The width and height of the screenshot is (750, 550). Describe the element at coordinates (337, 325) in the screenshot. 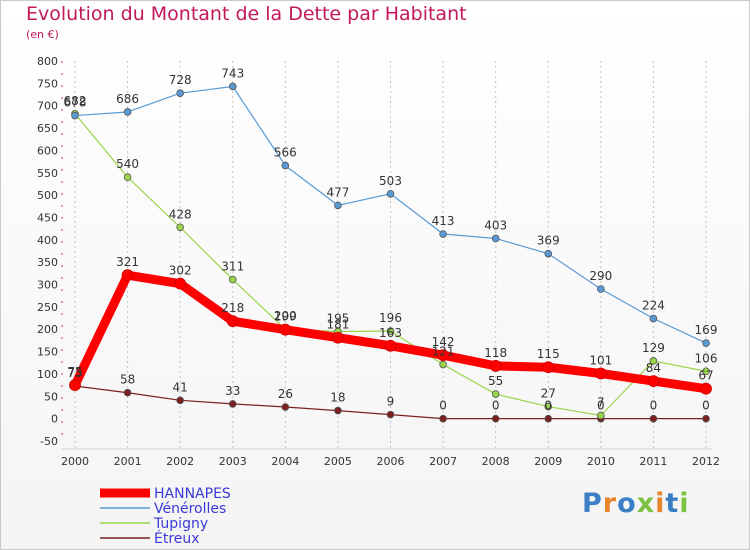

I see `data-label: 181` at that location.